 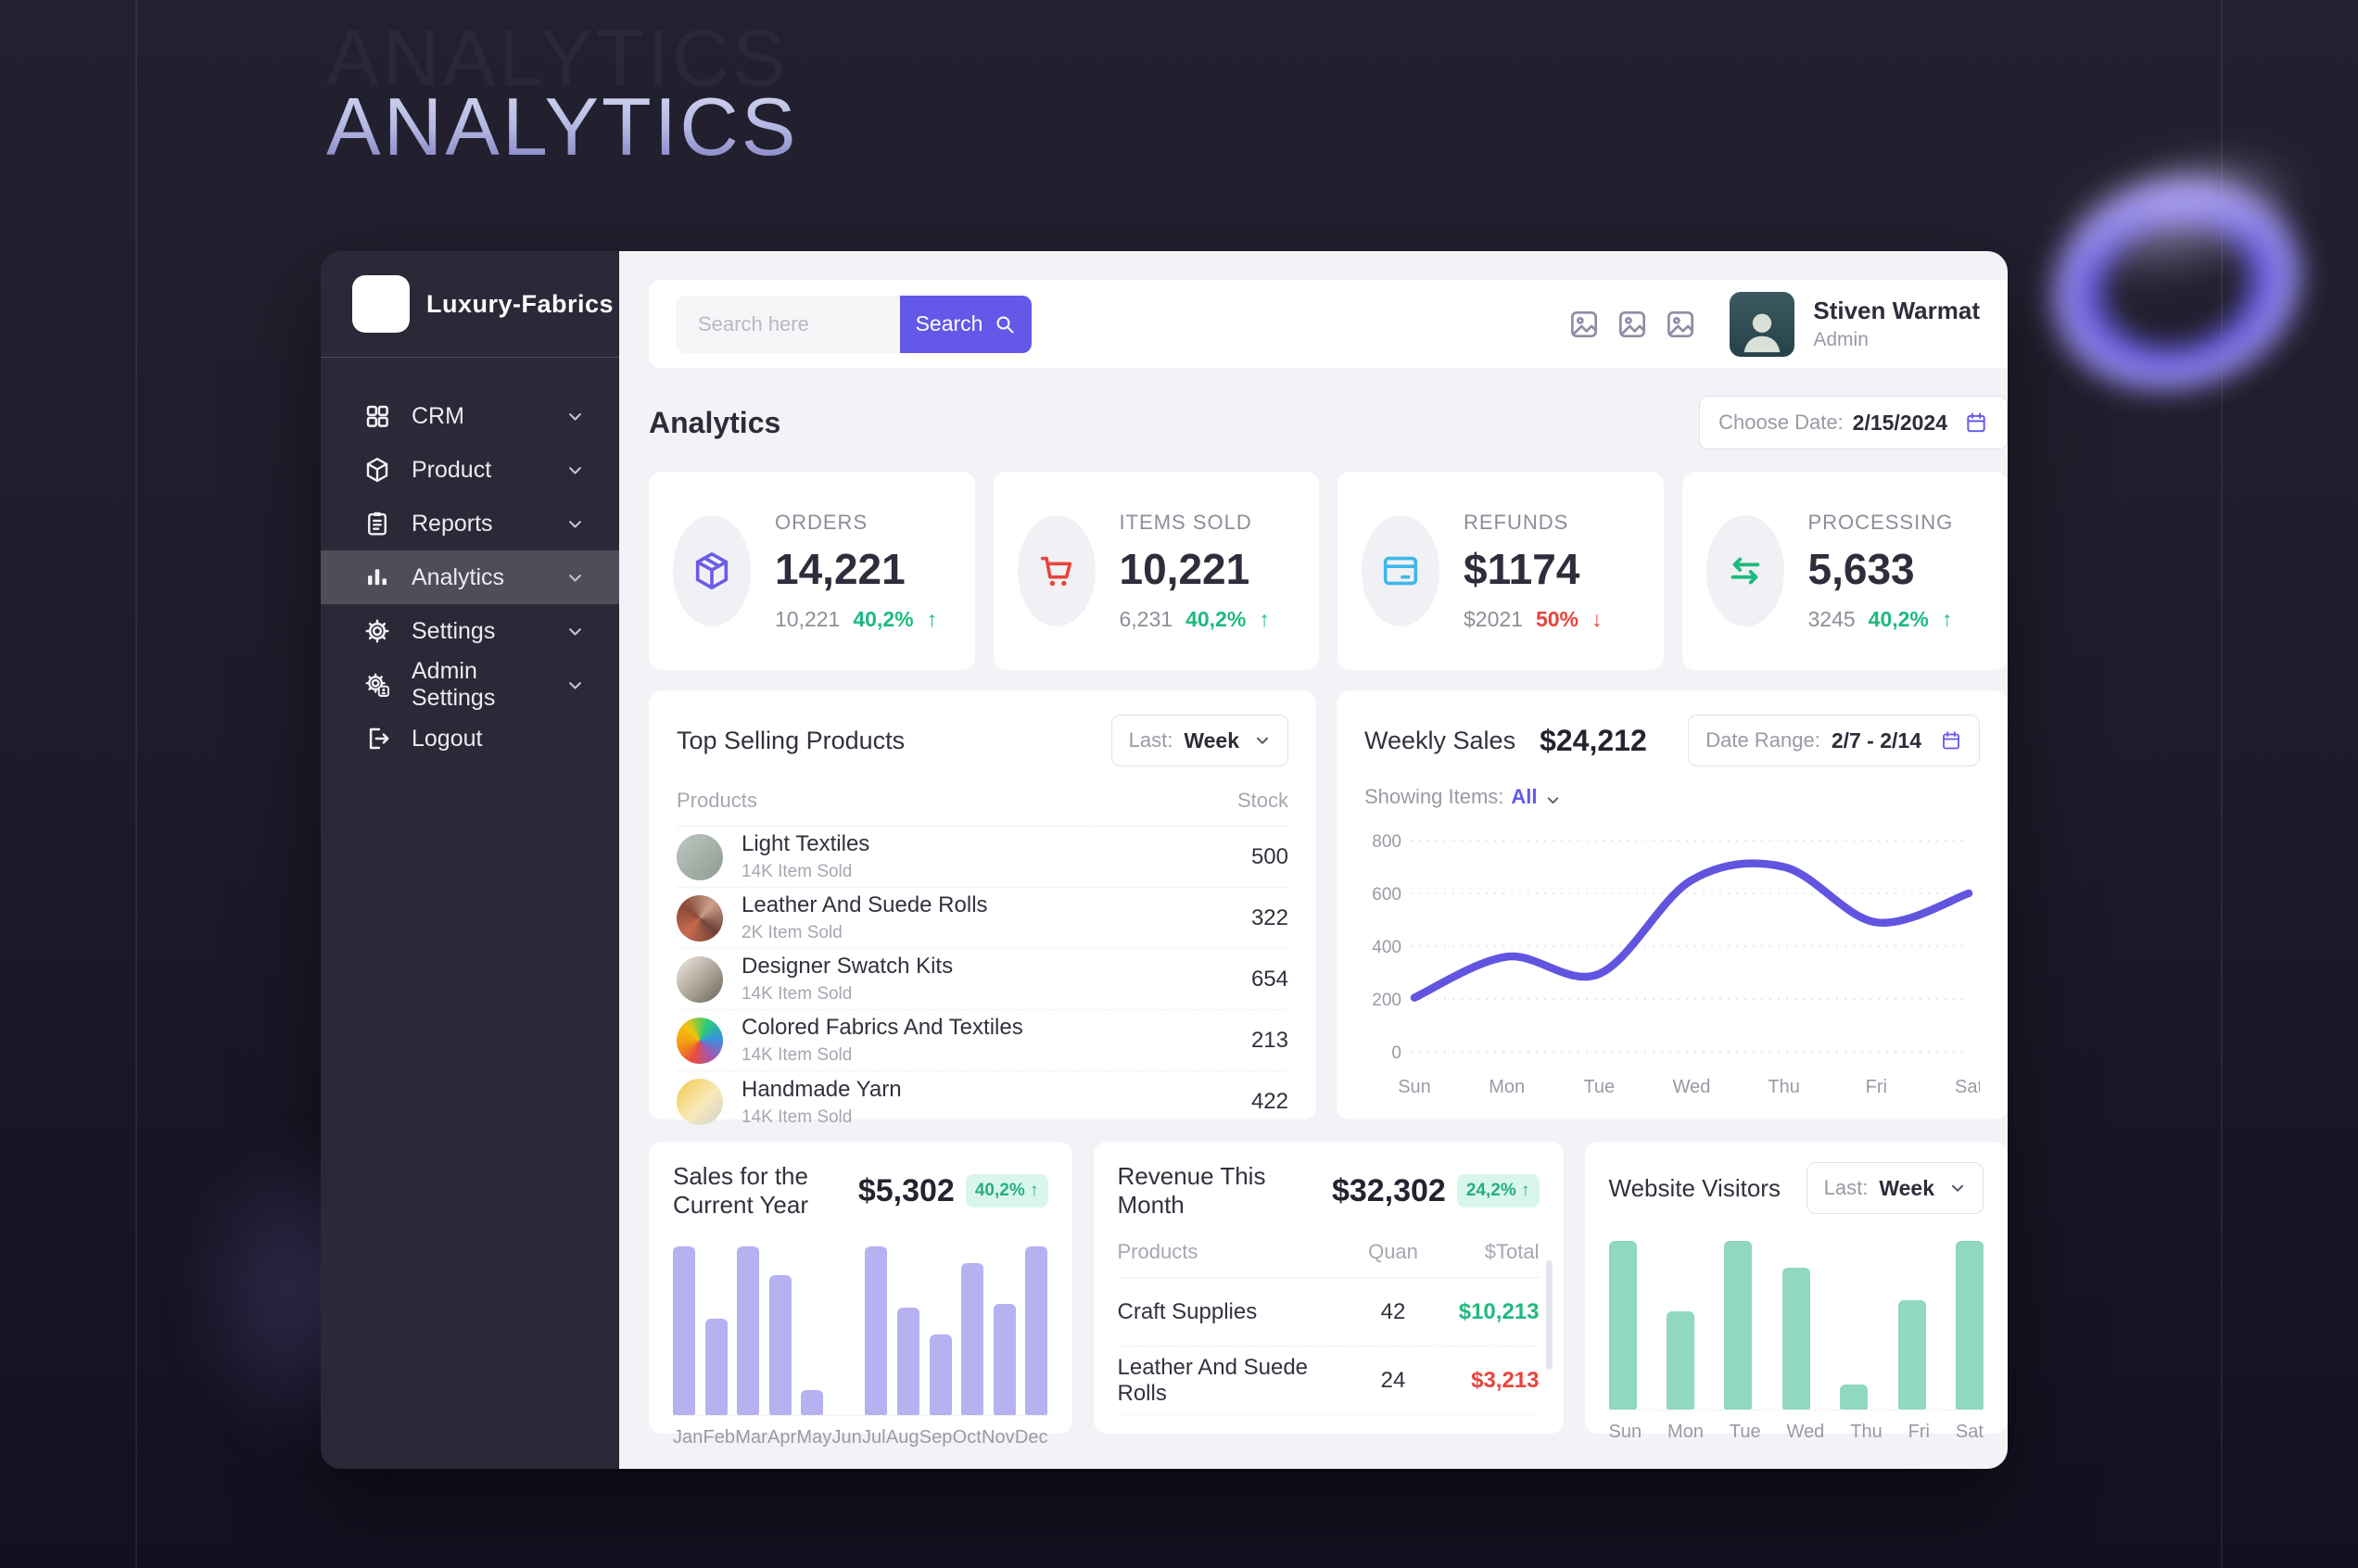 I want to click on x-tick-label: Mon, so click(x=1686, y=1432).